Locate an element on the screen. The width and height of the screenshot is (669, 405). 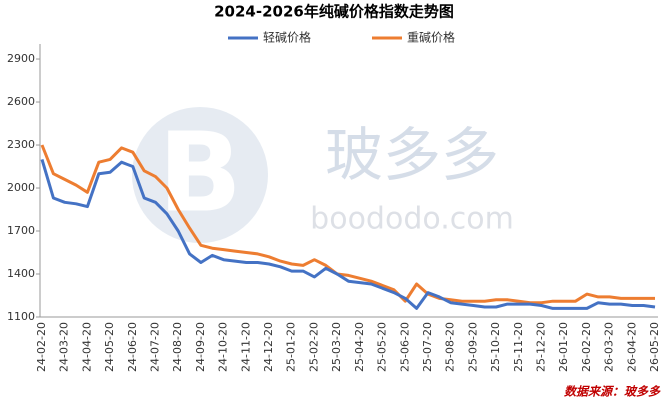
y-tick-label: 1100 is located at coordinates (21, 316).